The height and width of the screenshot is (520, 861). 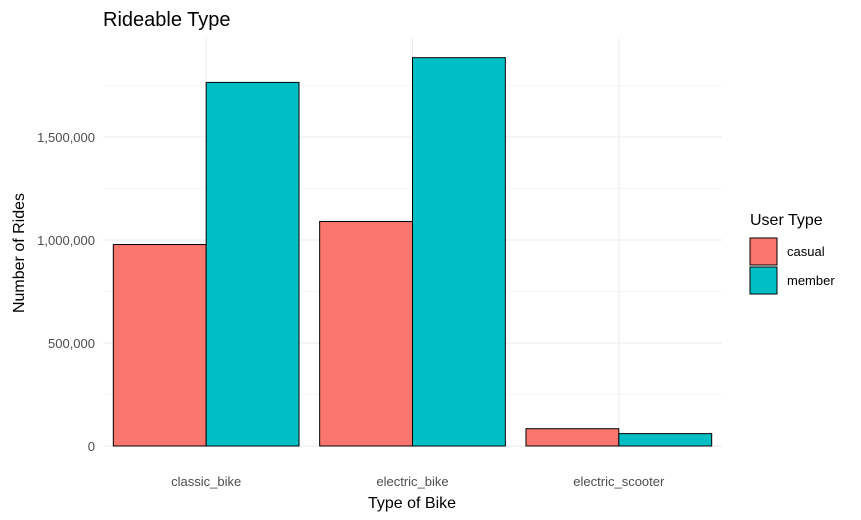 What do you see at coordinates (619, 481) in the screenshot?
I see `x-tick-label: electric_scooter` at bounding box center [619, 481].